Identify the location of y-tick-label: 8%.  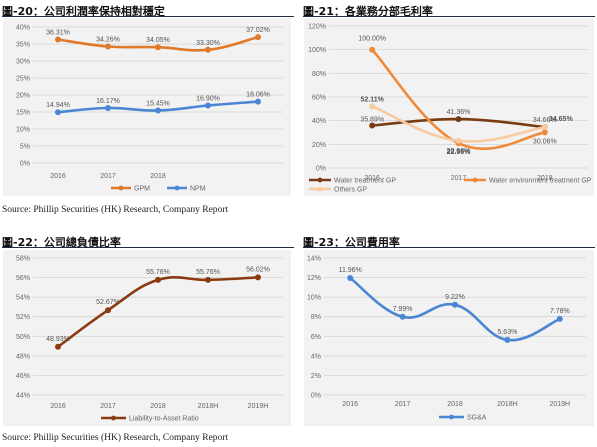
(316, 317).